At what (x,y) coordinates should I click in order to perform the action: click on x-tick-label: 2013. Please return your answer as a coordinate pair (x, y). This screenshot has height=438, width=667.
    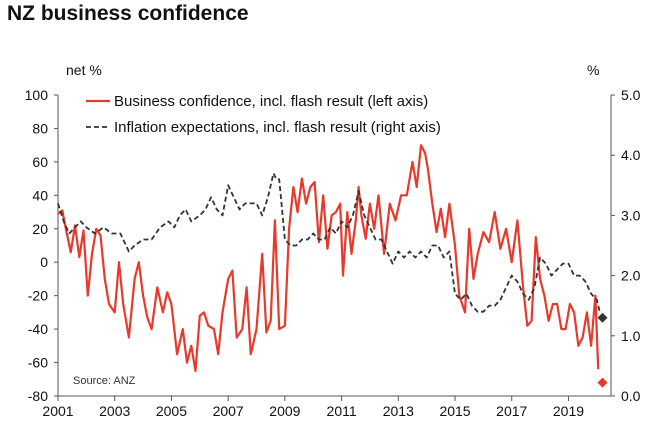
    Looking at the image, I should click on (398, 411).